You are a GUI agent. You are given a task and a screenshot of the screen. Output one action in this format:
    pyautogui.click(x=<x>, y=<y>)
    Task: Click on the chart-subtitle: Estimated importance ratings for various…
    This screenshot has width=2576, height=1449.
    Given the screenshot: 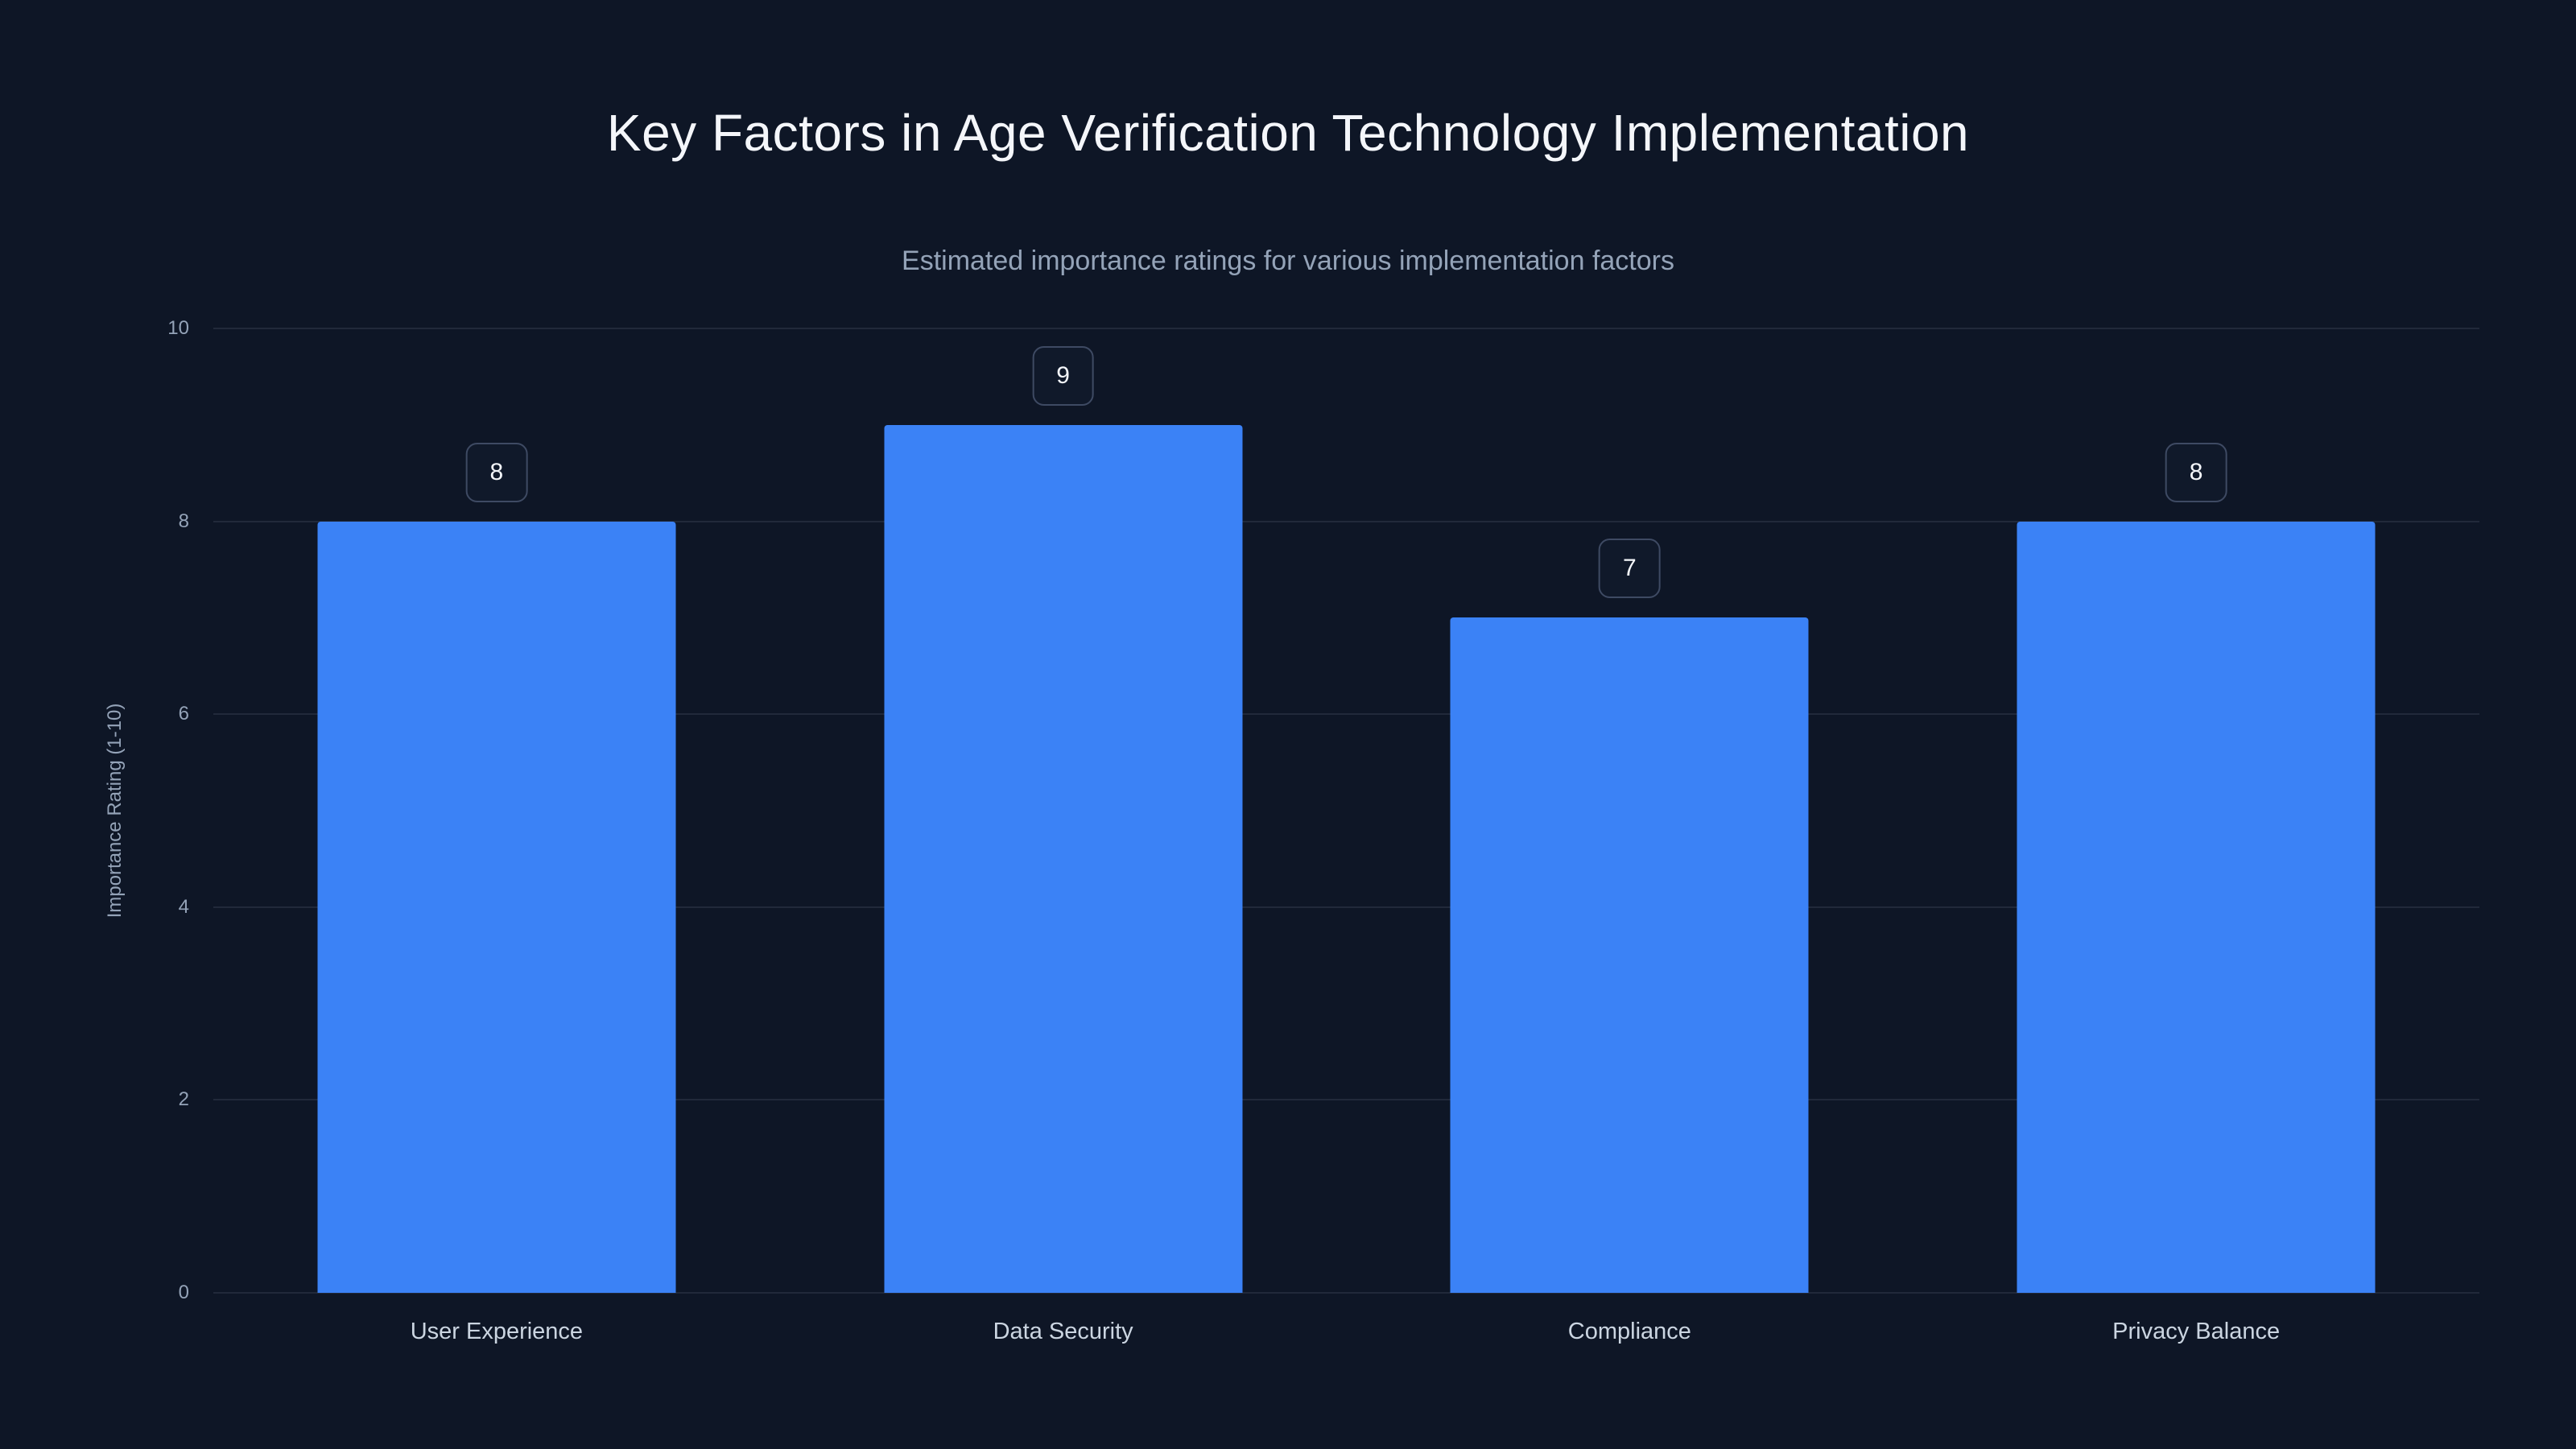 What is the action you would take?
    pyautogui.click(x=1288, y=261)
    